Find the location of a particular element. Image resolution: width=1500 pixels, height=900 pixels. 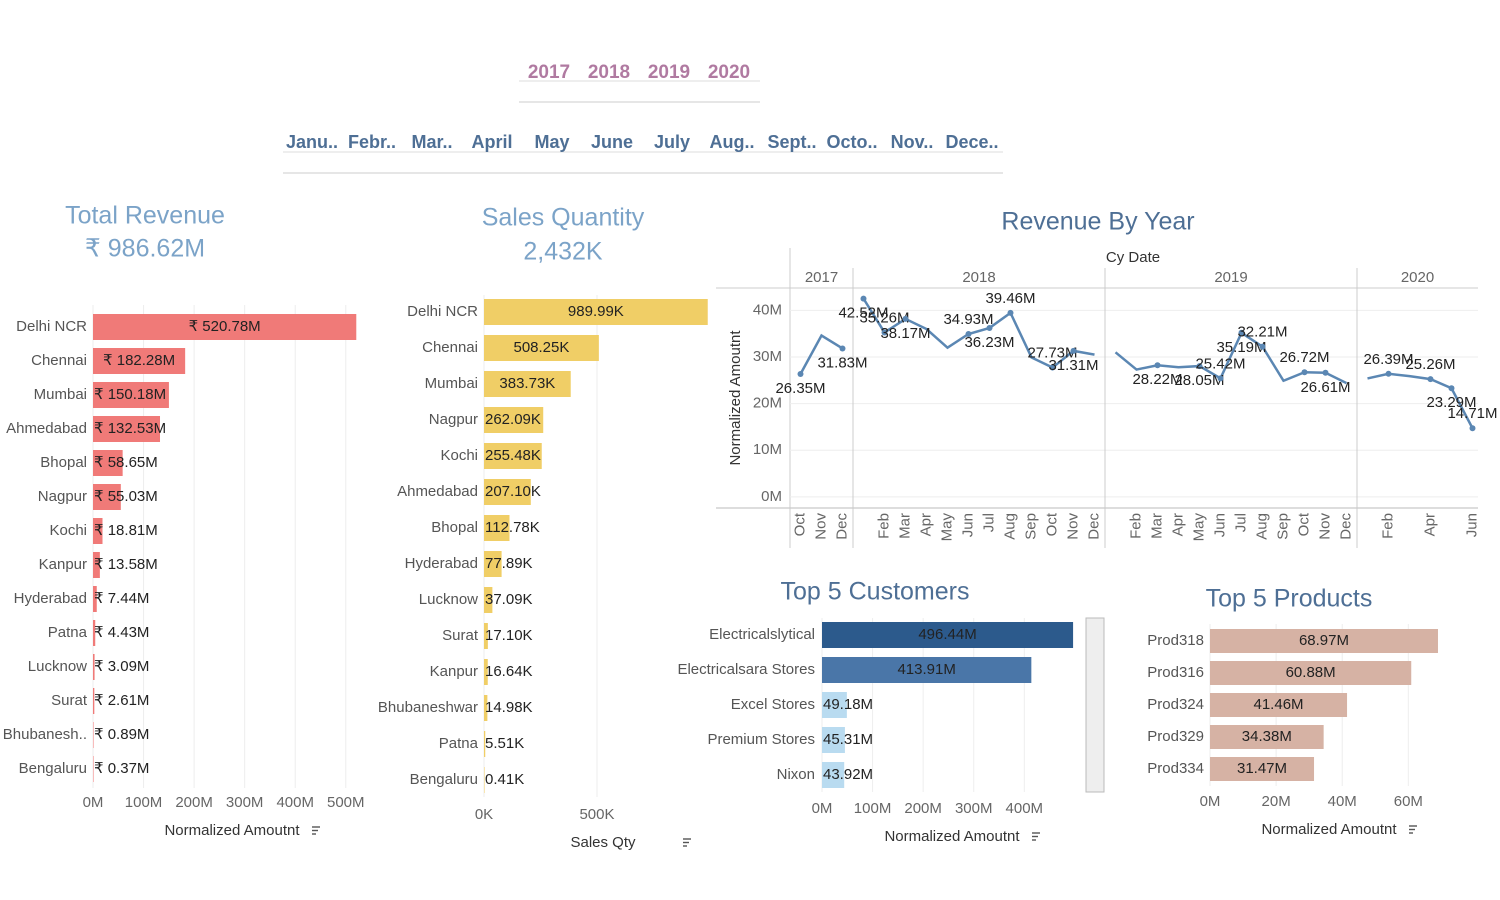

scrollbar is located at coordinates (1095, 705).